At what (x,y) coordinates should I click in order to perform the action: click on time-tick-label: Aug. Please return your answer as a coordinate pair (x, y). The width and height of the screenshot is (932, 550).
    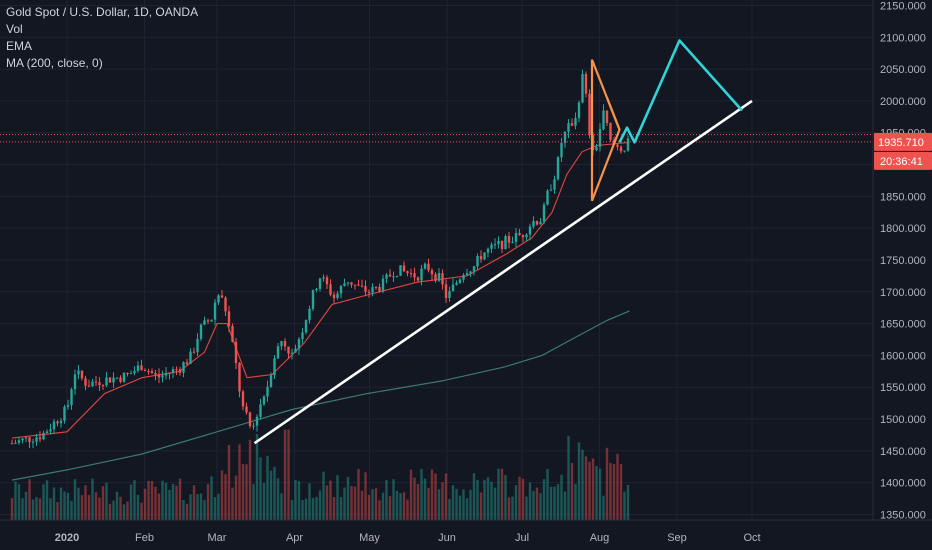
    Looking at the image, I should click on (600, 538).